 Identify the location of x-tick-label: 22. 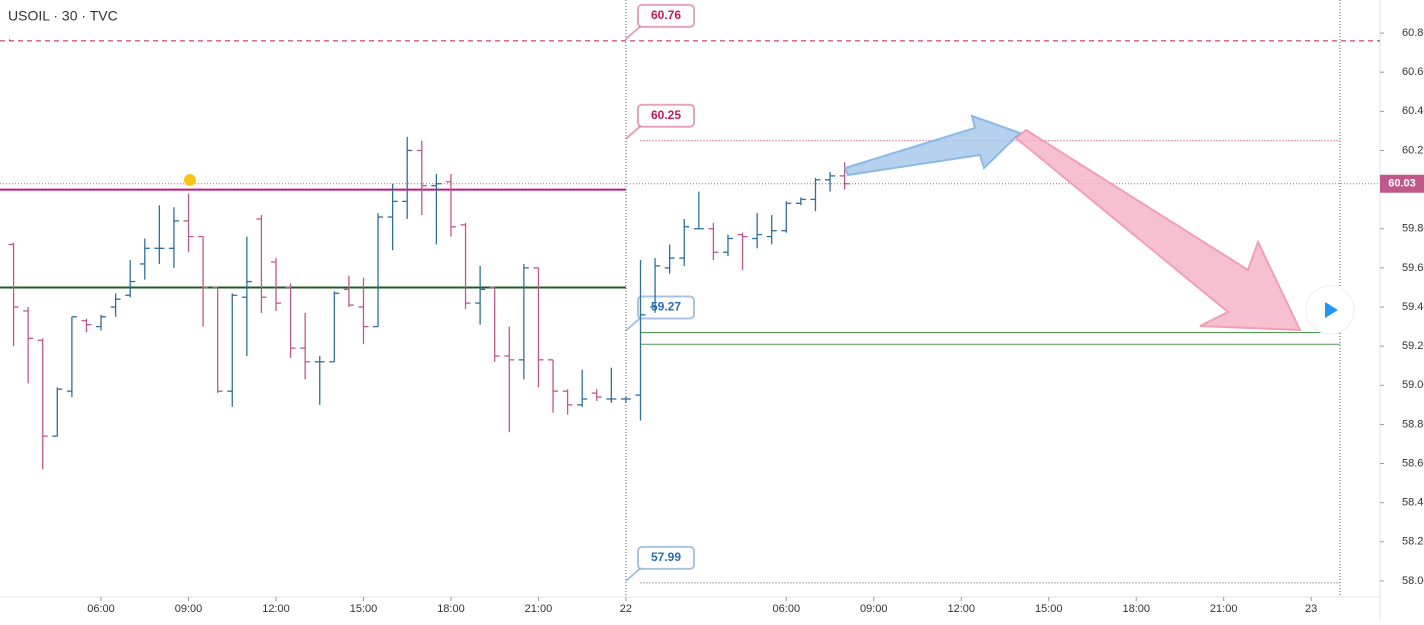
(626, 609).